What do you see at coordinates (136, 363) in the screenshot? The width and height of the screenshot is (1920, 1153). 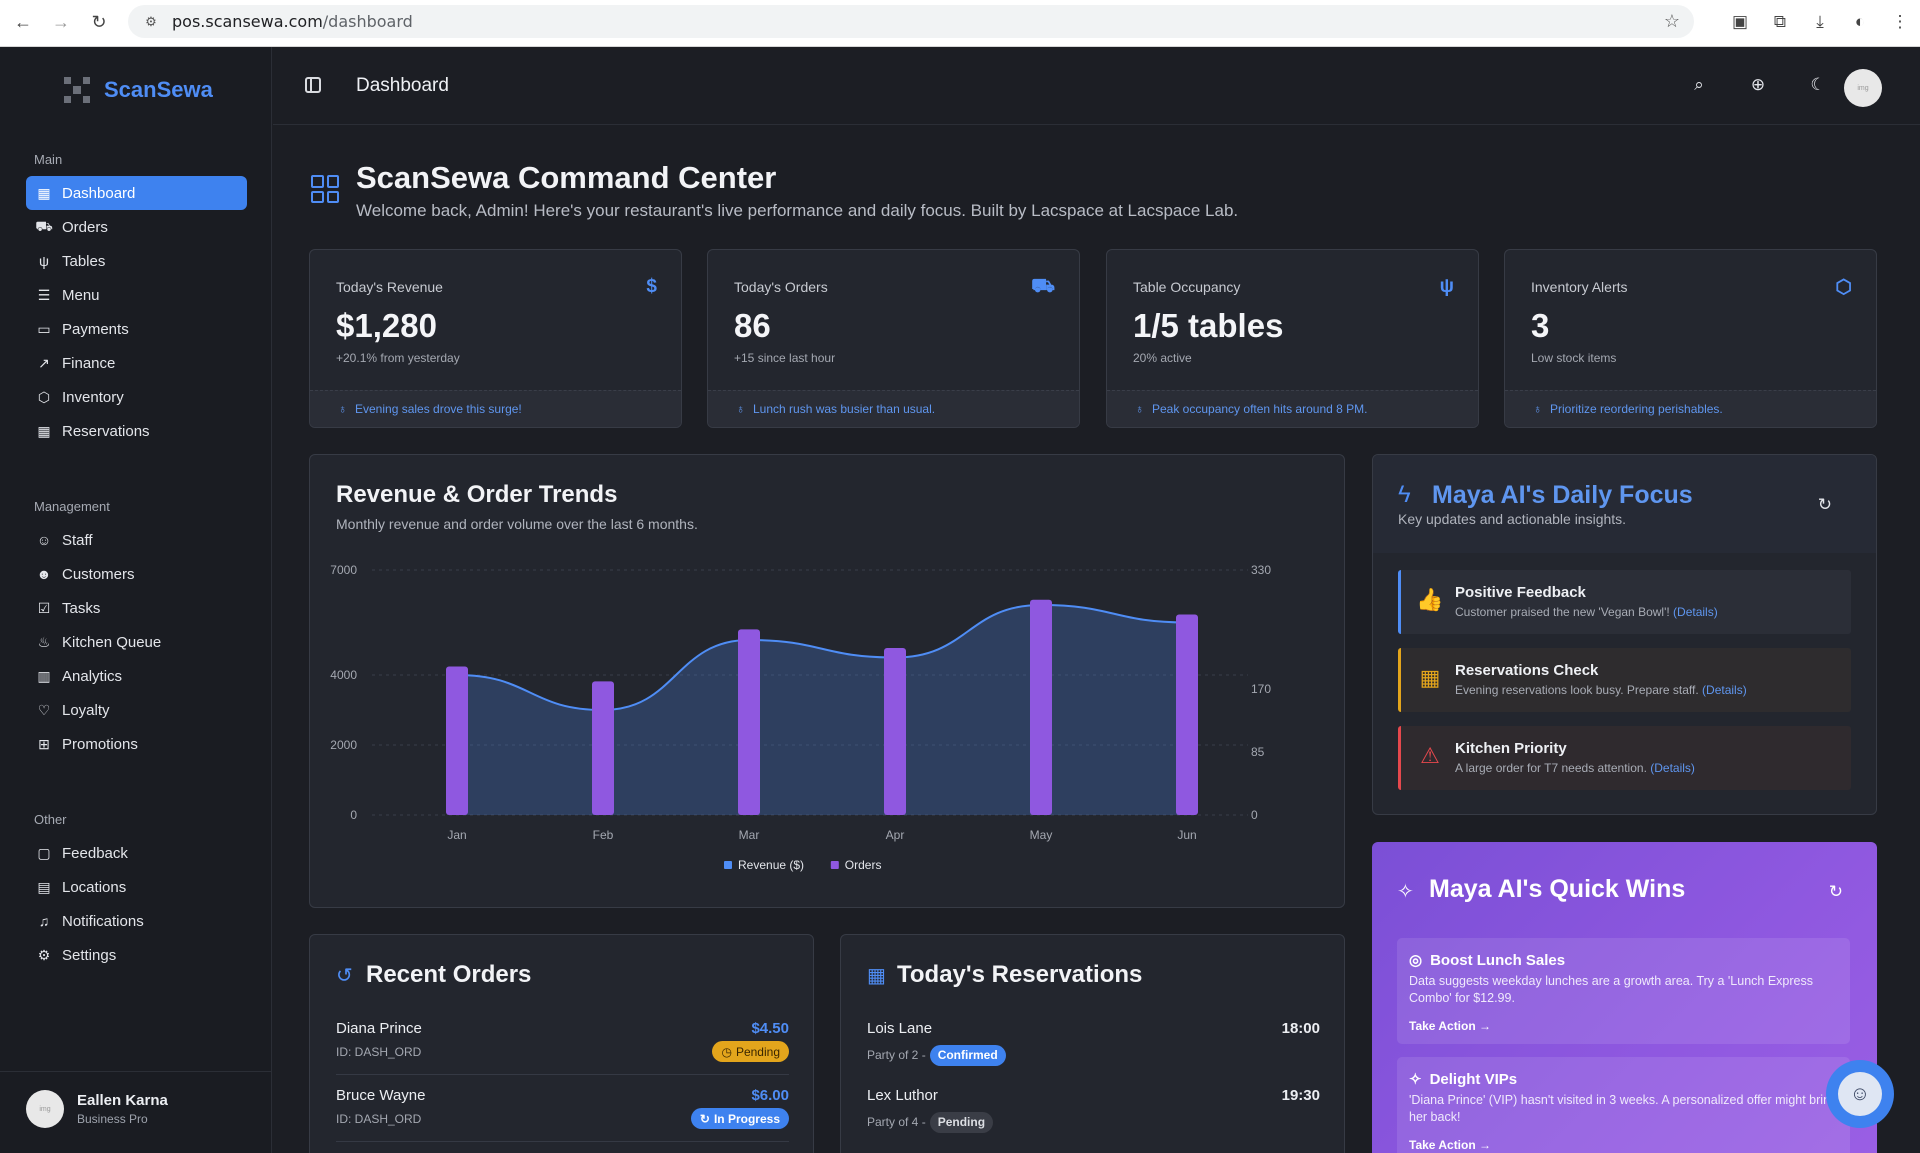 I see `sidebar-item-finance: ↗ Finance` at bounding box center [136, 363].